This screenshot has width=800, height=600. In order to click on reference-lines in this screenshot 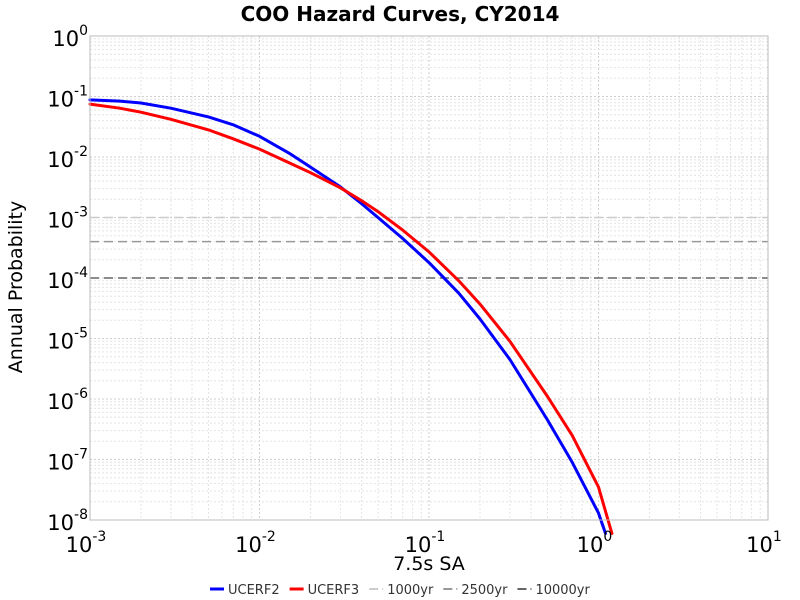, I will do `click(429, 247)`.